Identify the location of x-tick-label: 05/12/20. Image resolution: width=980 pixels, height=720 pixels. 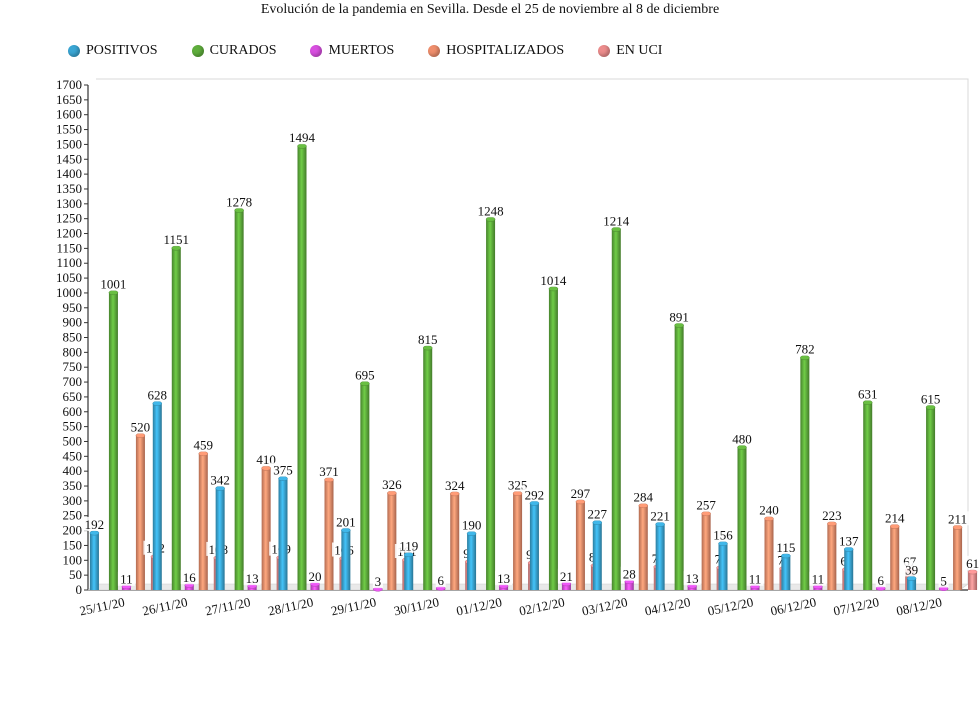
(730, 606).